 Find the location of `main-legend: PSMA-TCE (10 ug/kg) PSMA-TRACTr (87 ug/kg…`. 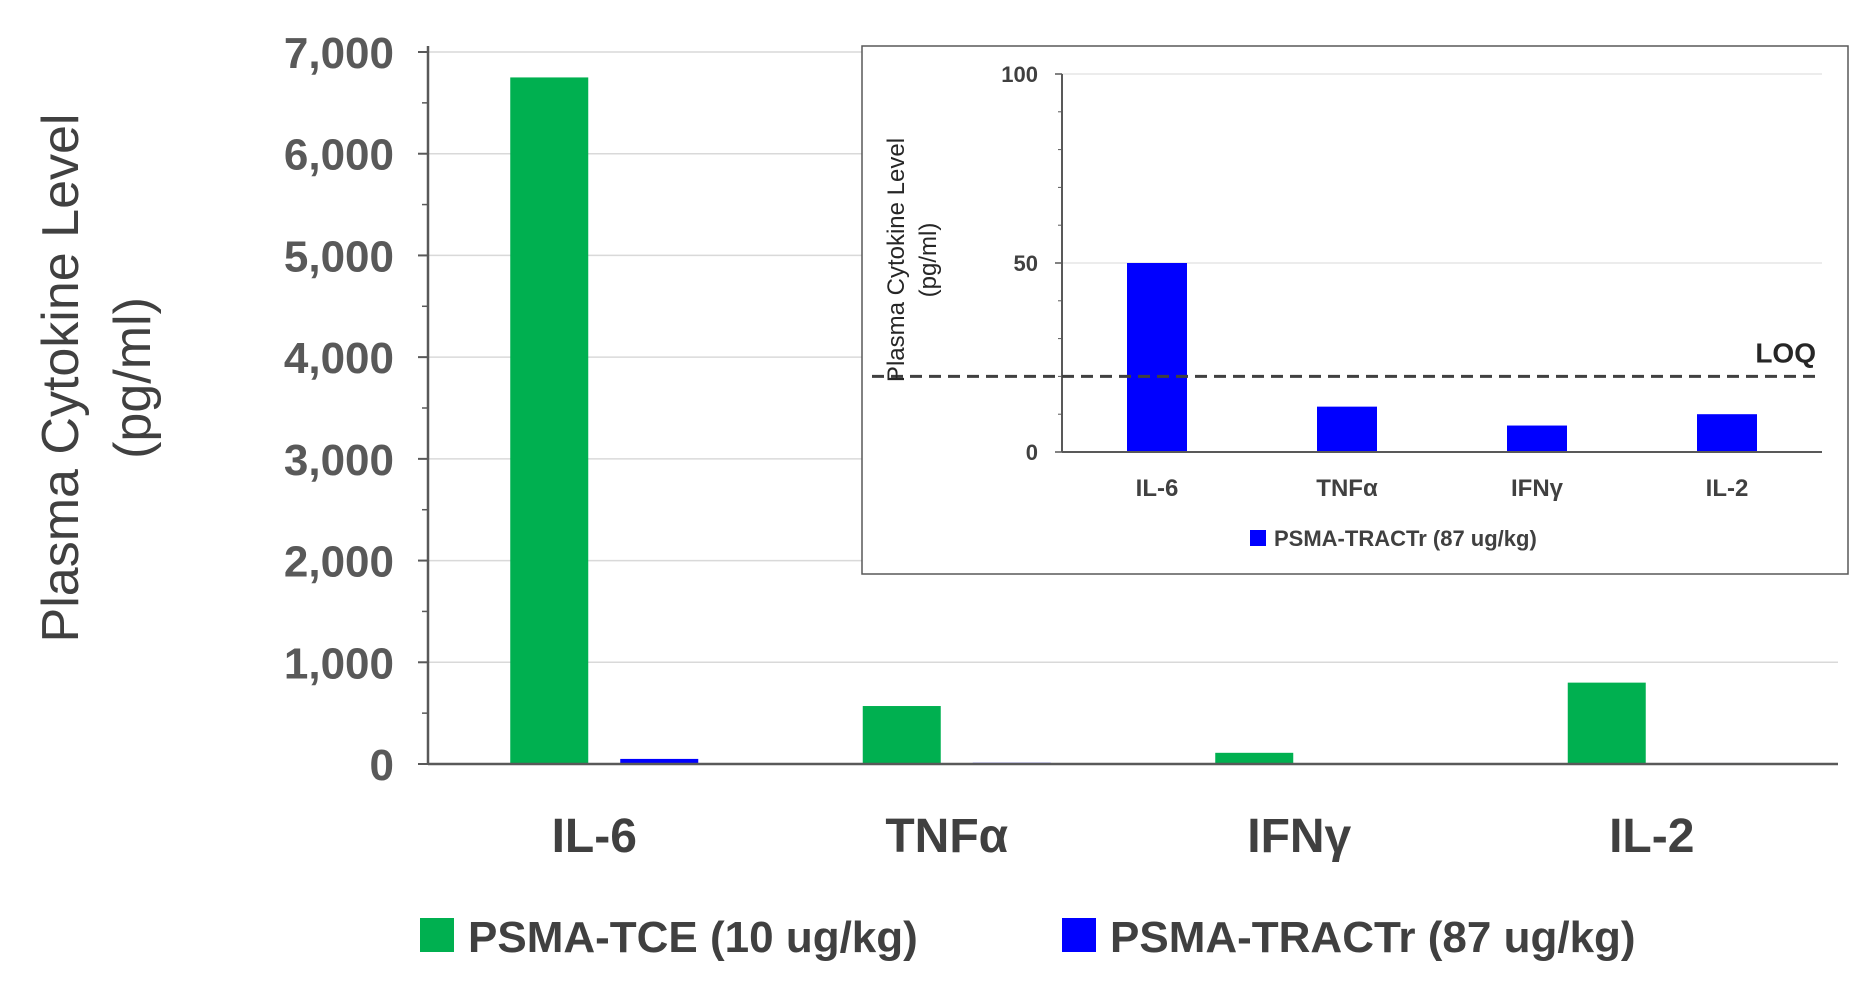

main-legend: PSMA-TCE (10 ug/kg) PSMA-TRACTr (87 ug/kg… is located at coordinates (1028, 937).